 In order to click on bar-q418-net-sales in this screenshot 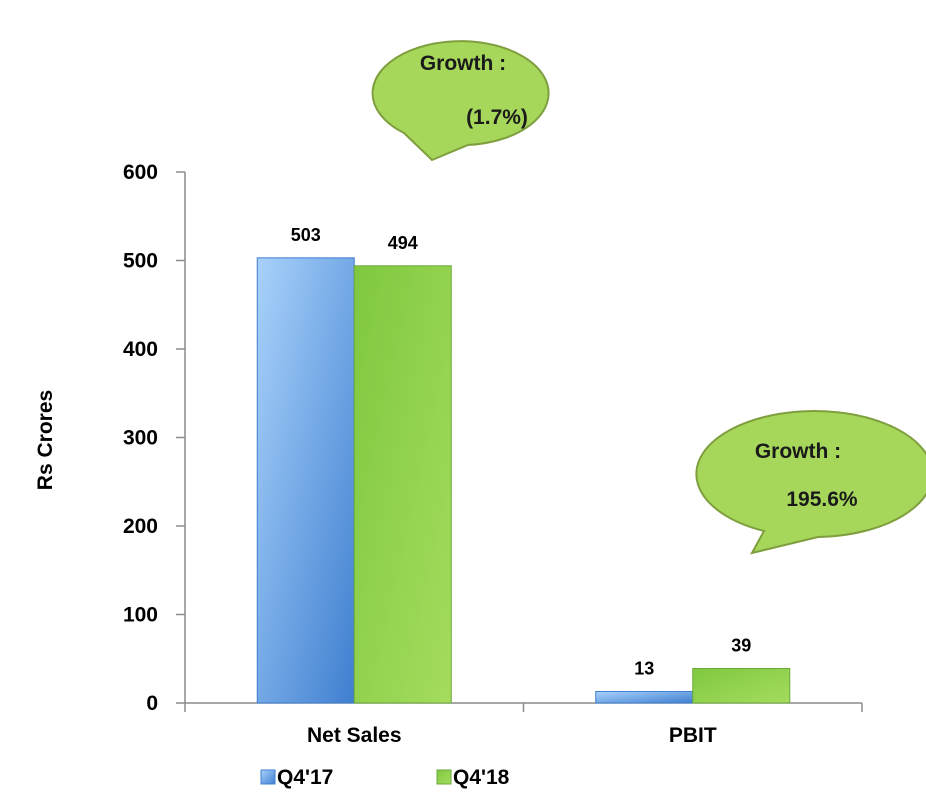, I will do `click(402, 484)`.